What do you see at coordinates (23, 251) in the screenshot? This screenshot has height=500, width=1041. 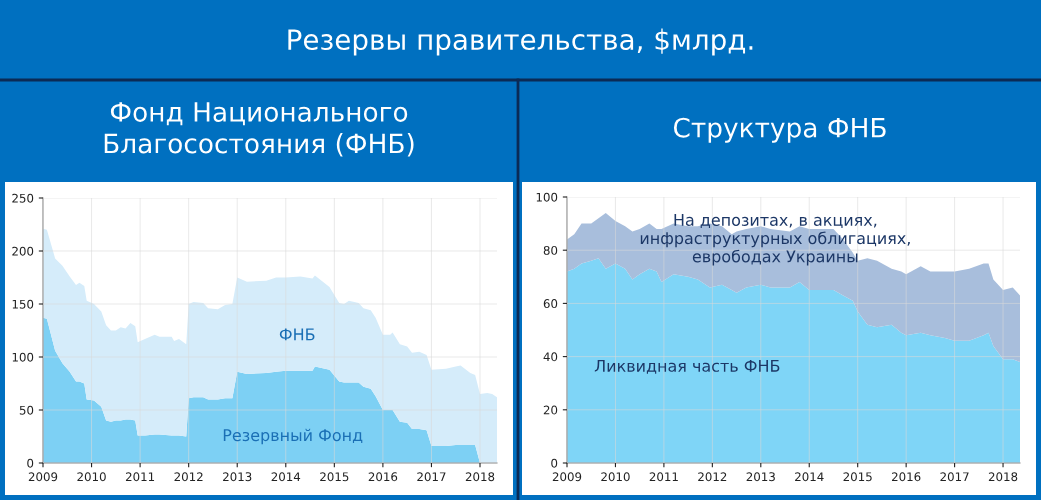 I see `y-tick-label: 200` at bounding box center [23, 251].